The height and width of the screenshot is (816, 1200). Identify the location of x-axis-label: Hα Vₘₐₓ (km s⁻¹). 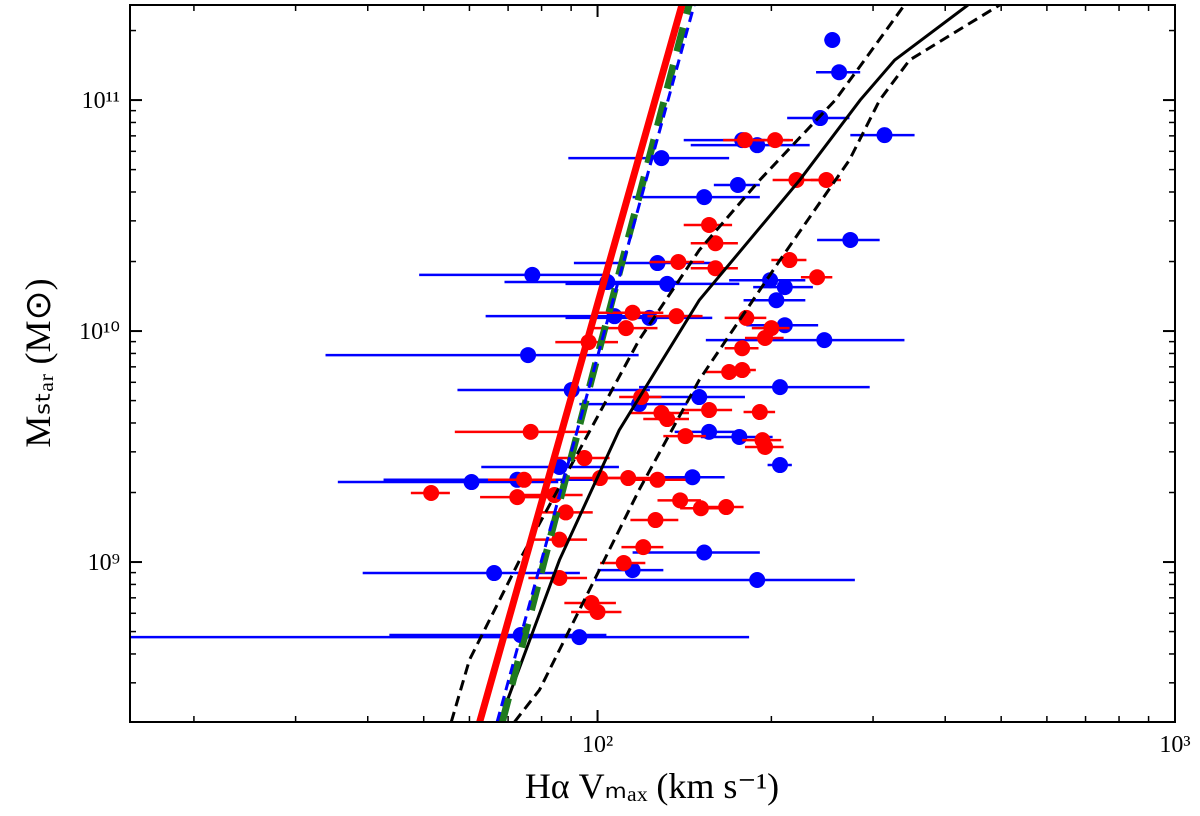
(652, 786).